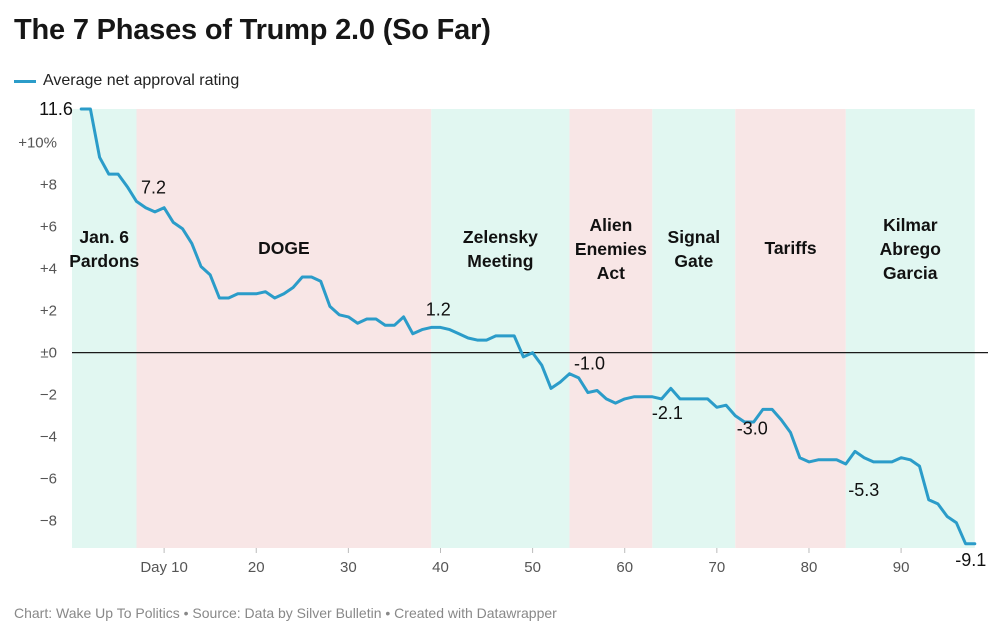  What do you see at coordinates (48, 185) in the screenshot?
I see `y-tick-label: +8` at bounding box center [48, 185].